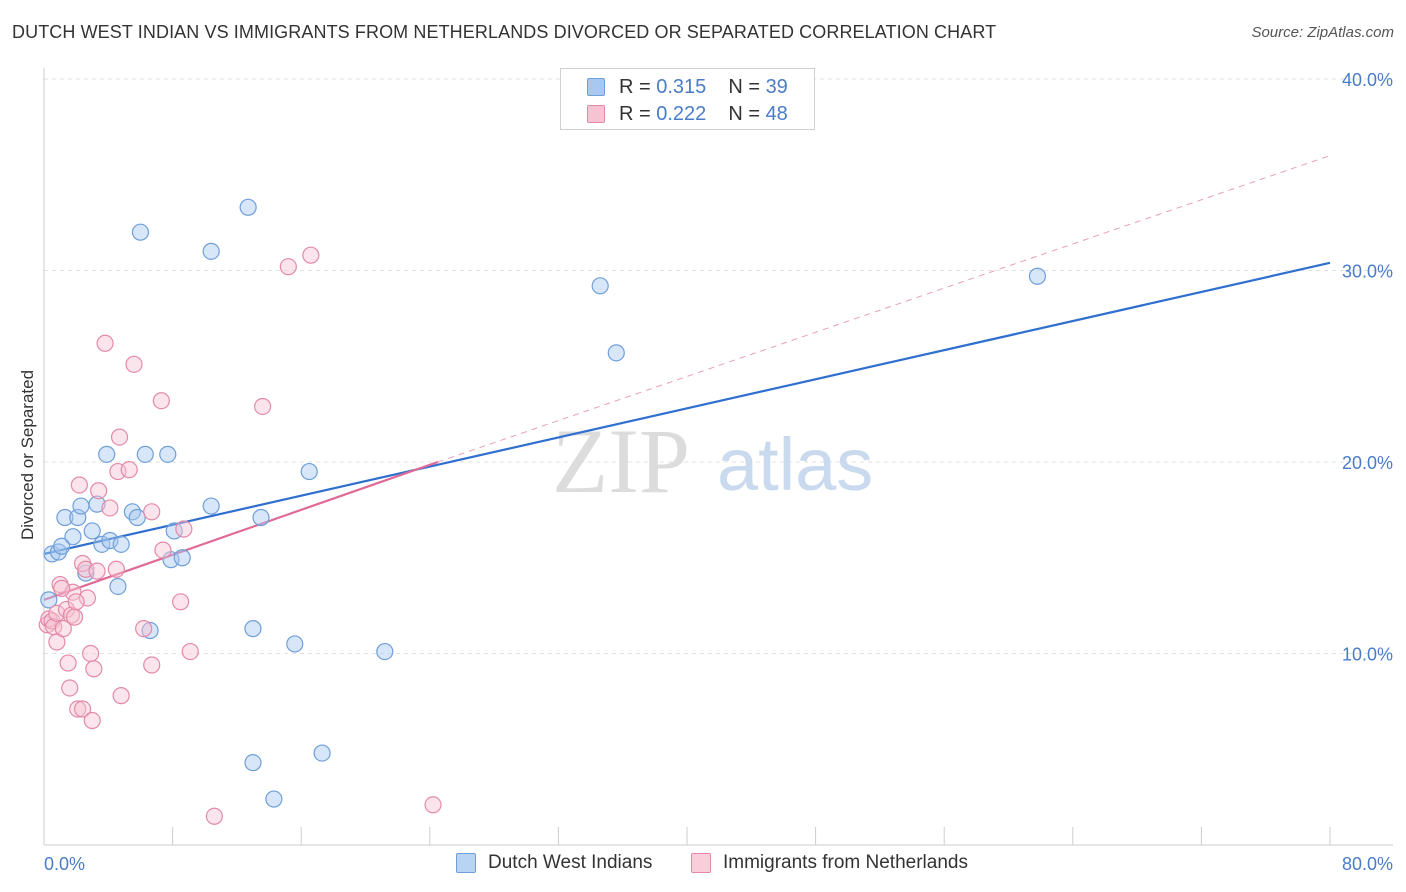 Image resolution: width=1406 pixels, height=892 pixels. What do you see at coordinates (466, 863) in the screenshot?
I see `series-swatch-blue` at bounding box center [466, 863].